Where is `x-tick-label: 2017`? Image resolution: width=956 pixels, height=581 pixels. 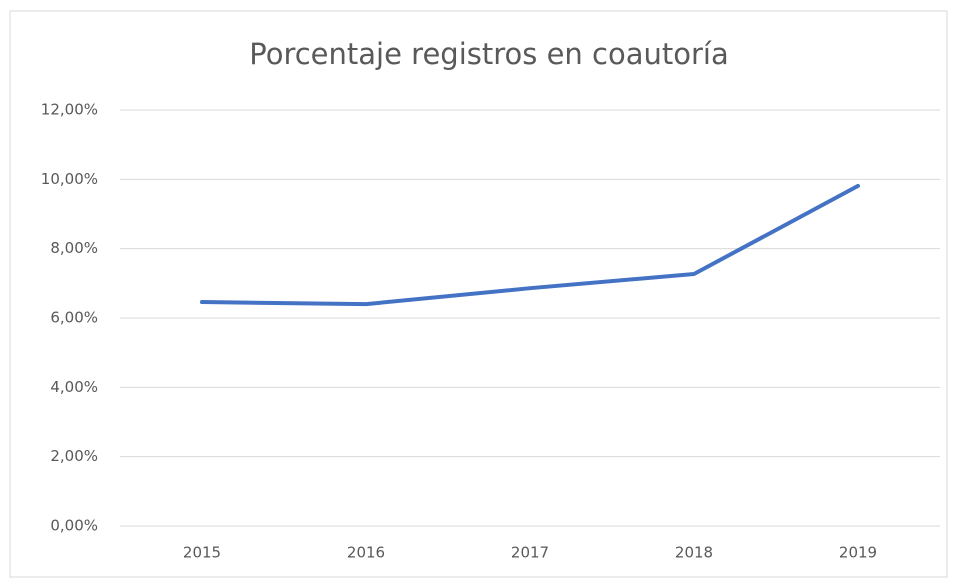
x-tick-label: 2017 is located at coordinates (530, 553).